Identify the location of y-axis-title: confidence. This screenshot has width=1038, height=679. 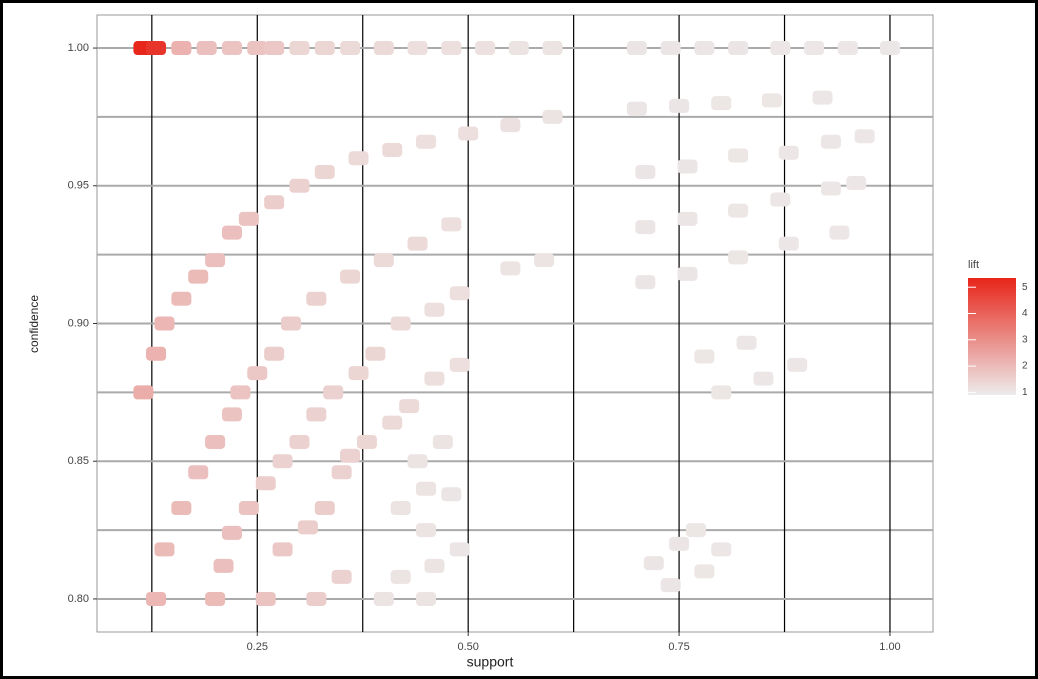
(34, 324).